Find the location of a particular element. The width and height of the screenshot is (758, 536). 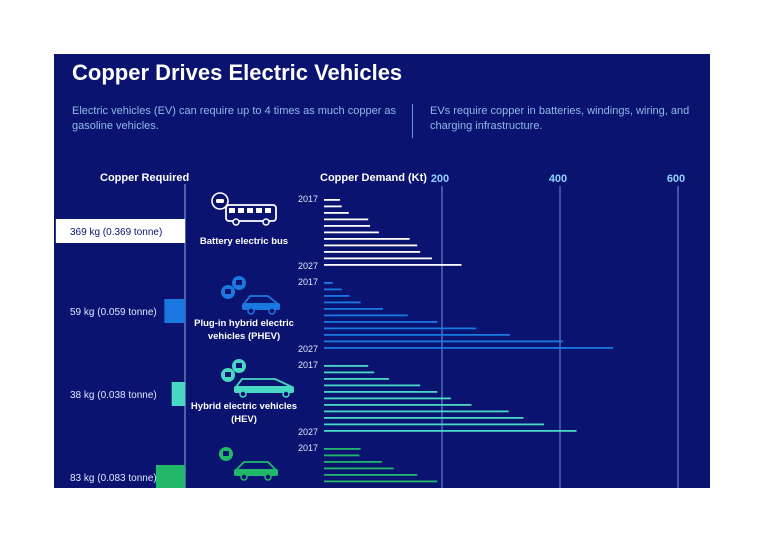

phev-icon is located at coordinates (251, 295).